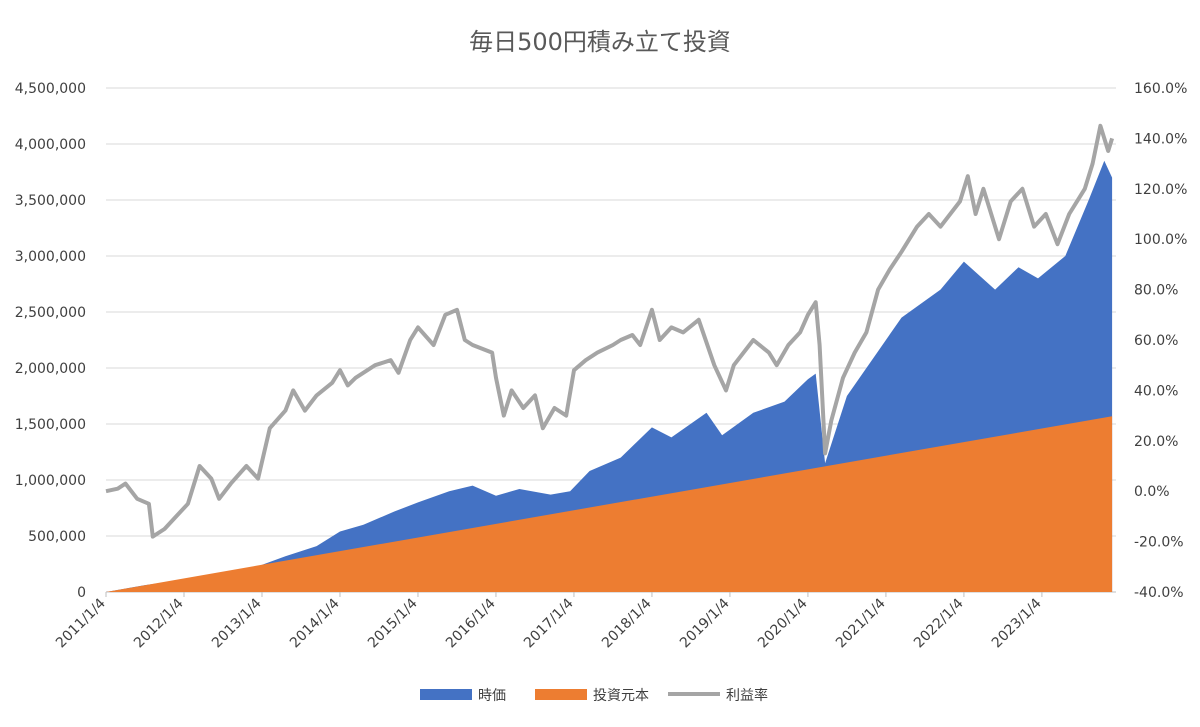 The height and width of the screenshot is (727, 1200). Describe the element at coordinates (1156, 341) in the screenshot. I see `y-right-tick-label: 60.0%` at that location.